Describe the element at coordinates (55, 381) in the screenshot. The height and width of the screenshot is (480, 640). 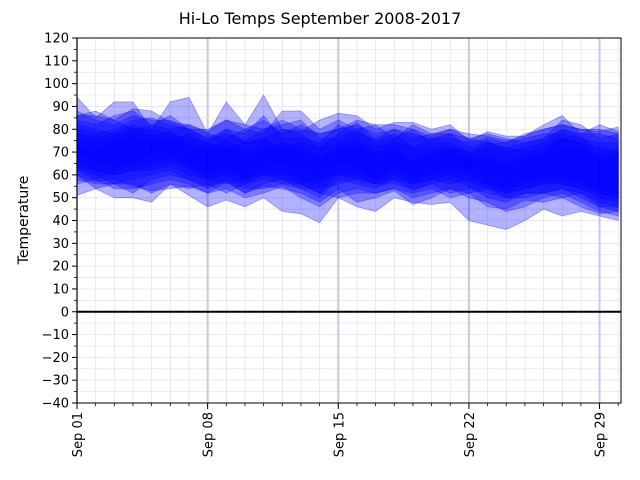
I see `y-tick-label: −30` at that location.